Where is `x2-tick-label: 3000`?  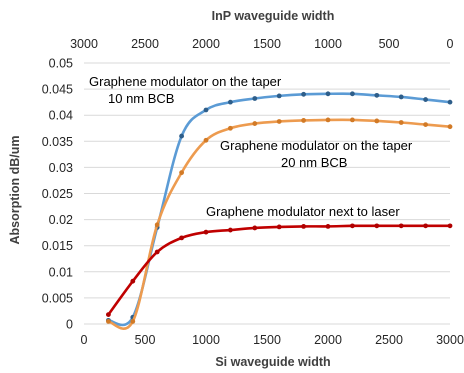
x2-tick-label: 3000 is located at coordinates (84, 44).